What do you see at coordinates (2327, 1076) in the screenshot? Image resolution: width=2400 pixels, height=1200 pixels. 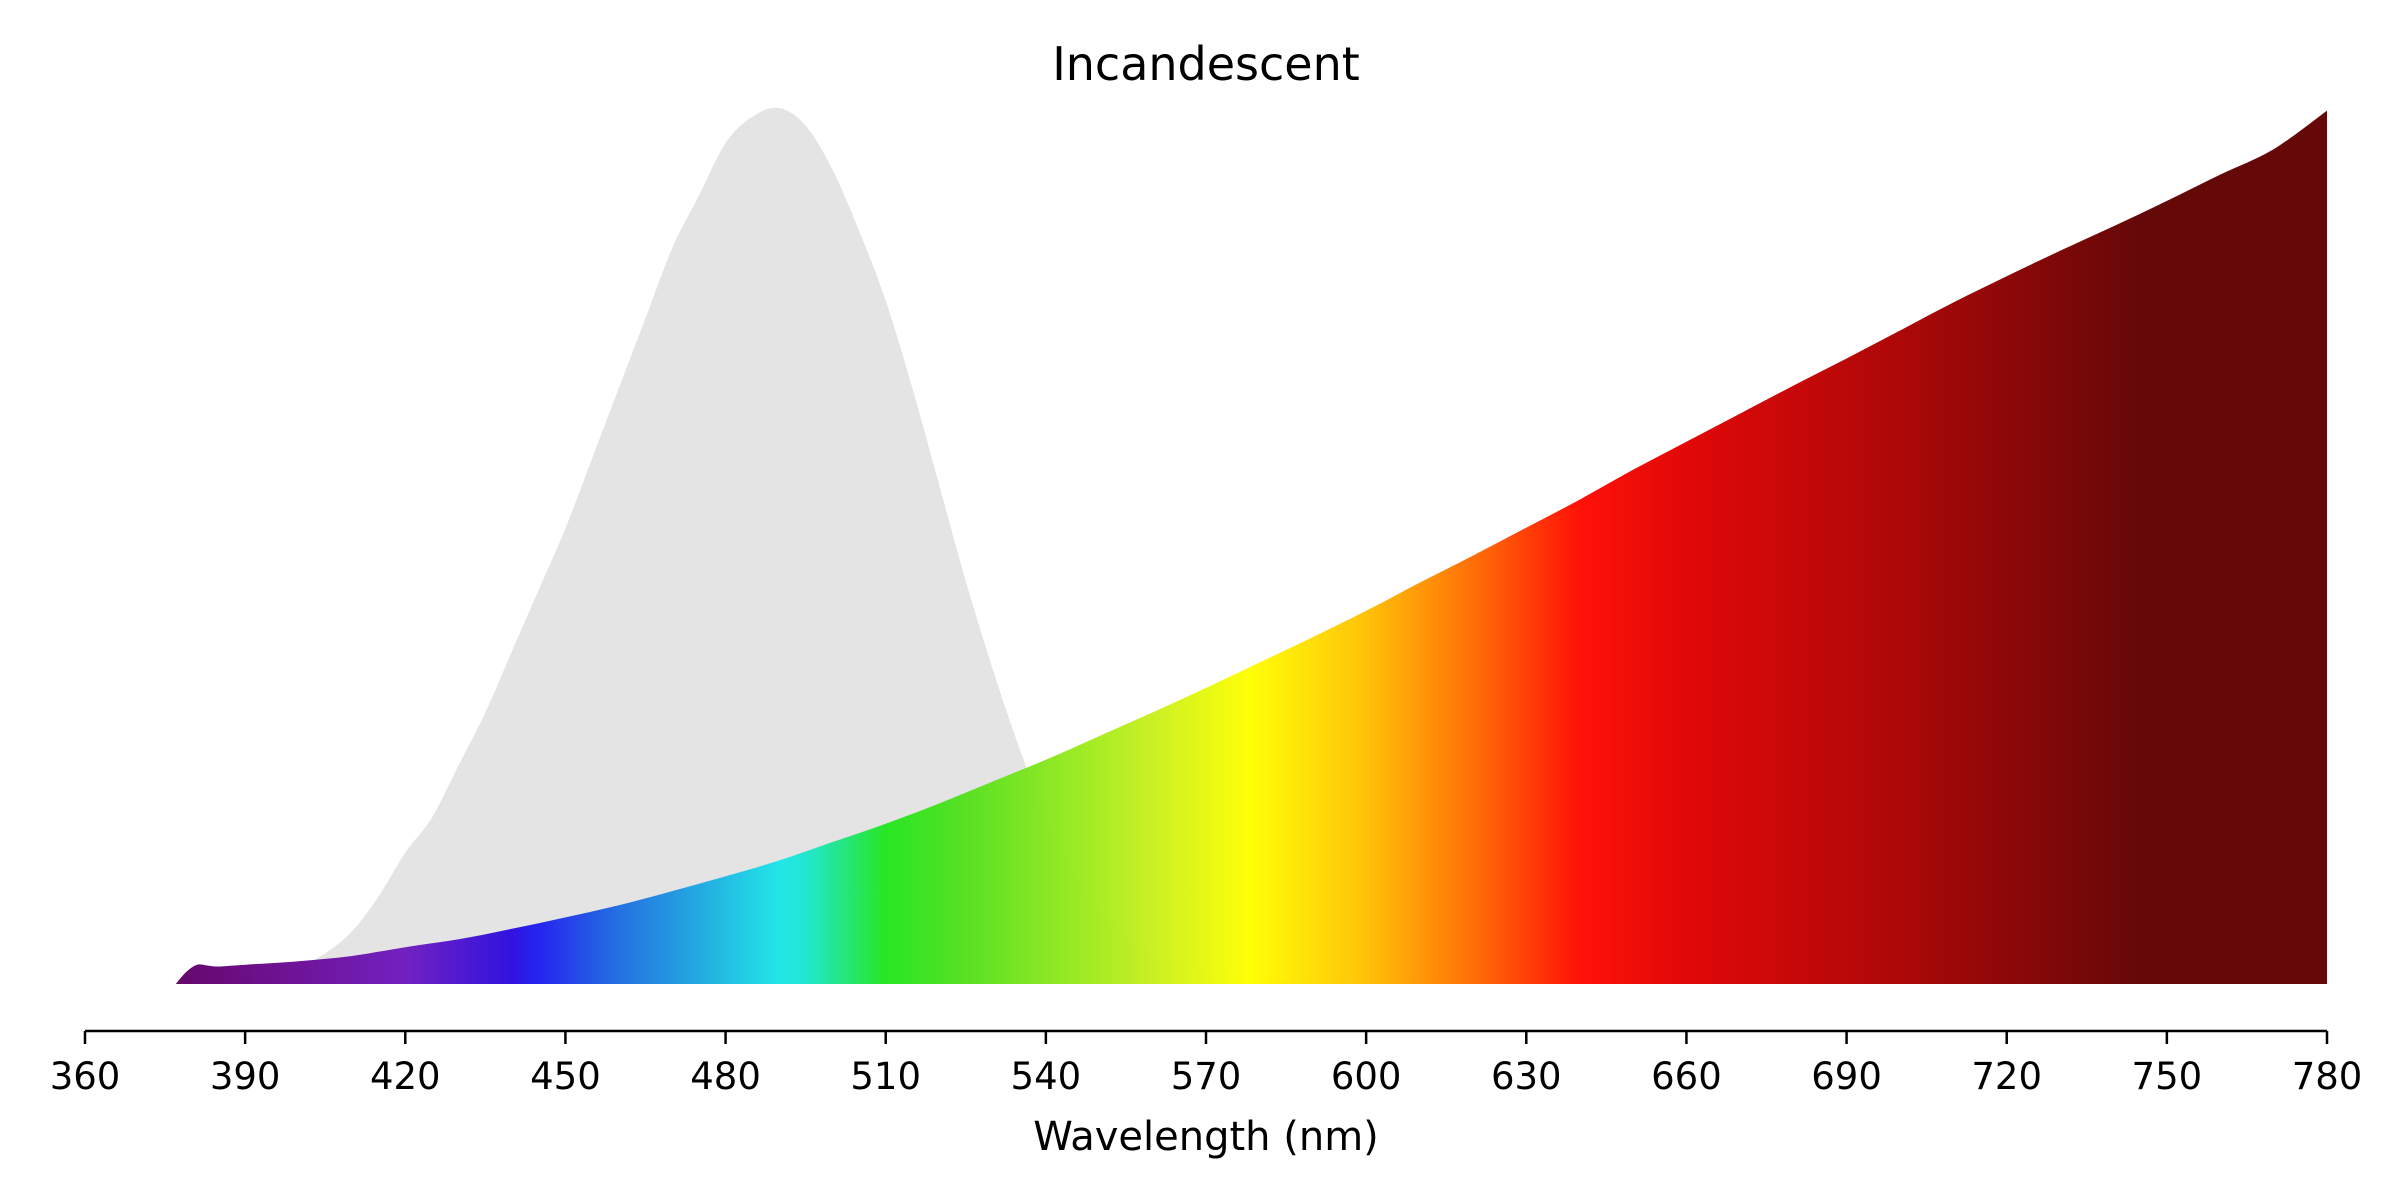 I see `x-tick-label: 780` at bounding box center [2327, 1076].